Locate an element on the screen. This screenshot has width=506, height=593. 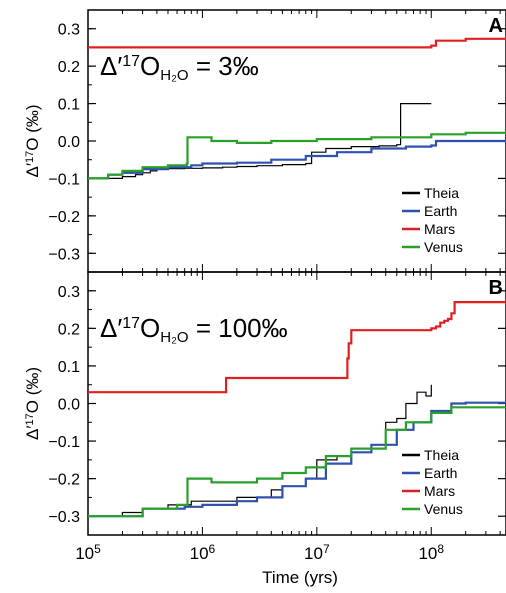
annotation-rhs: = 100‰ is located at coordinates (238, 328).